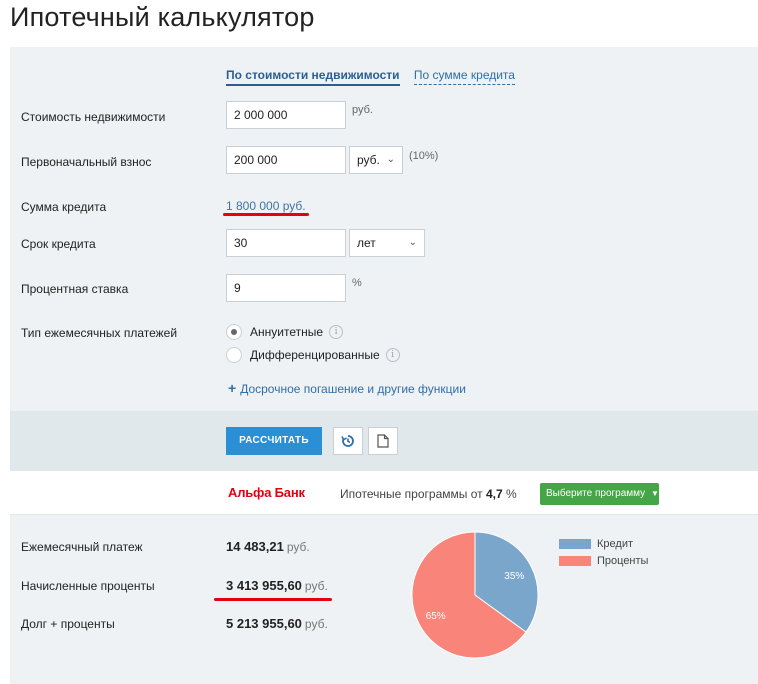  I want to click on down-payment-percent: (10%), so click(424, 156).